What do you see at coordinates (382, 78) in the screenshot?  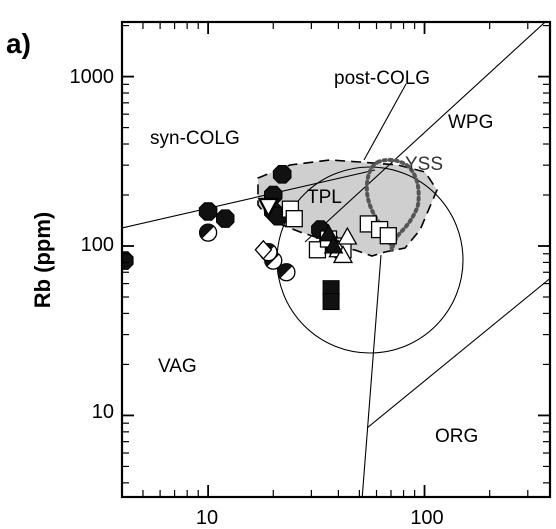 I see `region-post-colg: post-COLG` at bounding box center [382, 78].